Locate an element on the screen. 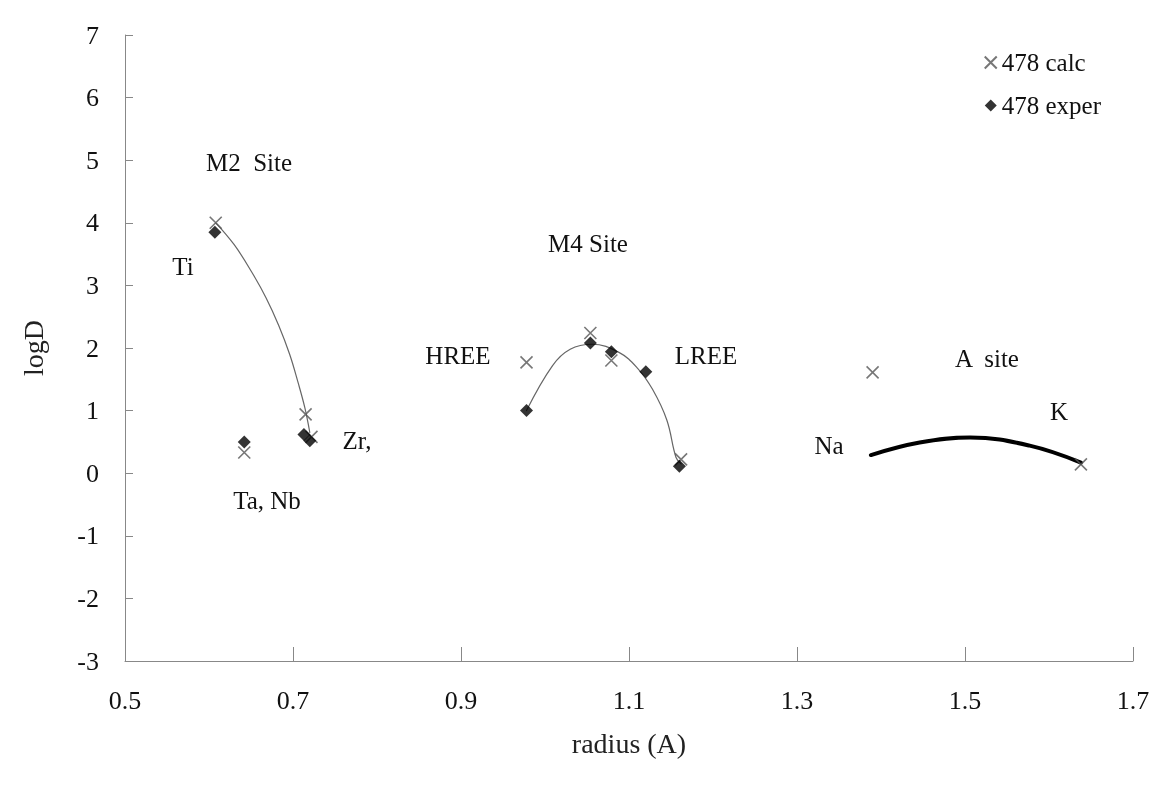 The height and width of the screenshot is (790, 1161). y-tick-label: 7 is located at coordinates (92, 35).